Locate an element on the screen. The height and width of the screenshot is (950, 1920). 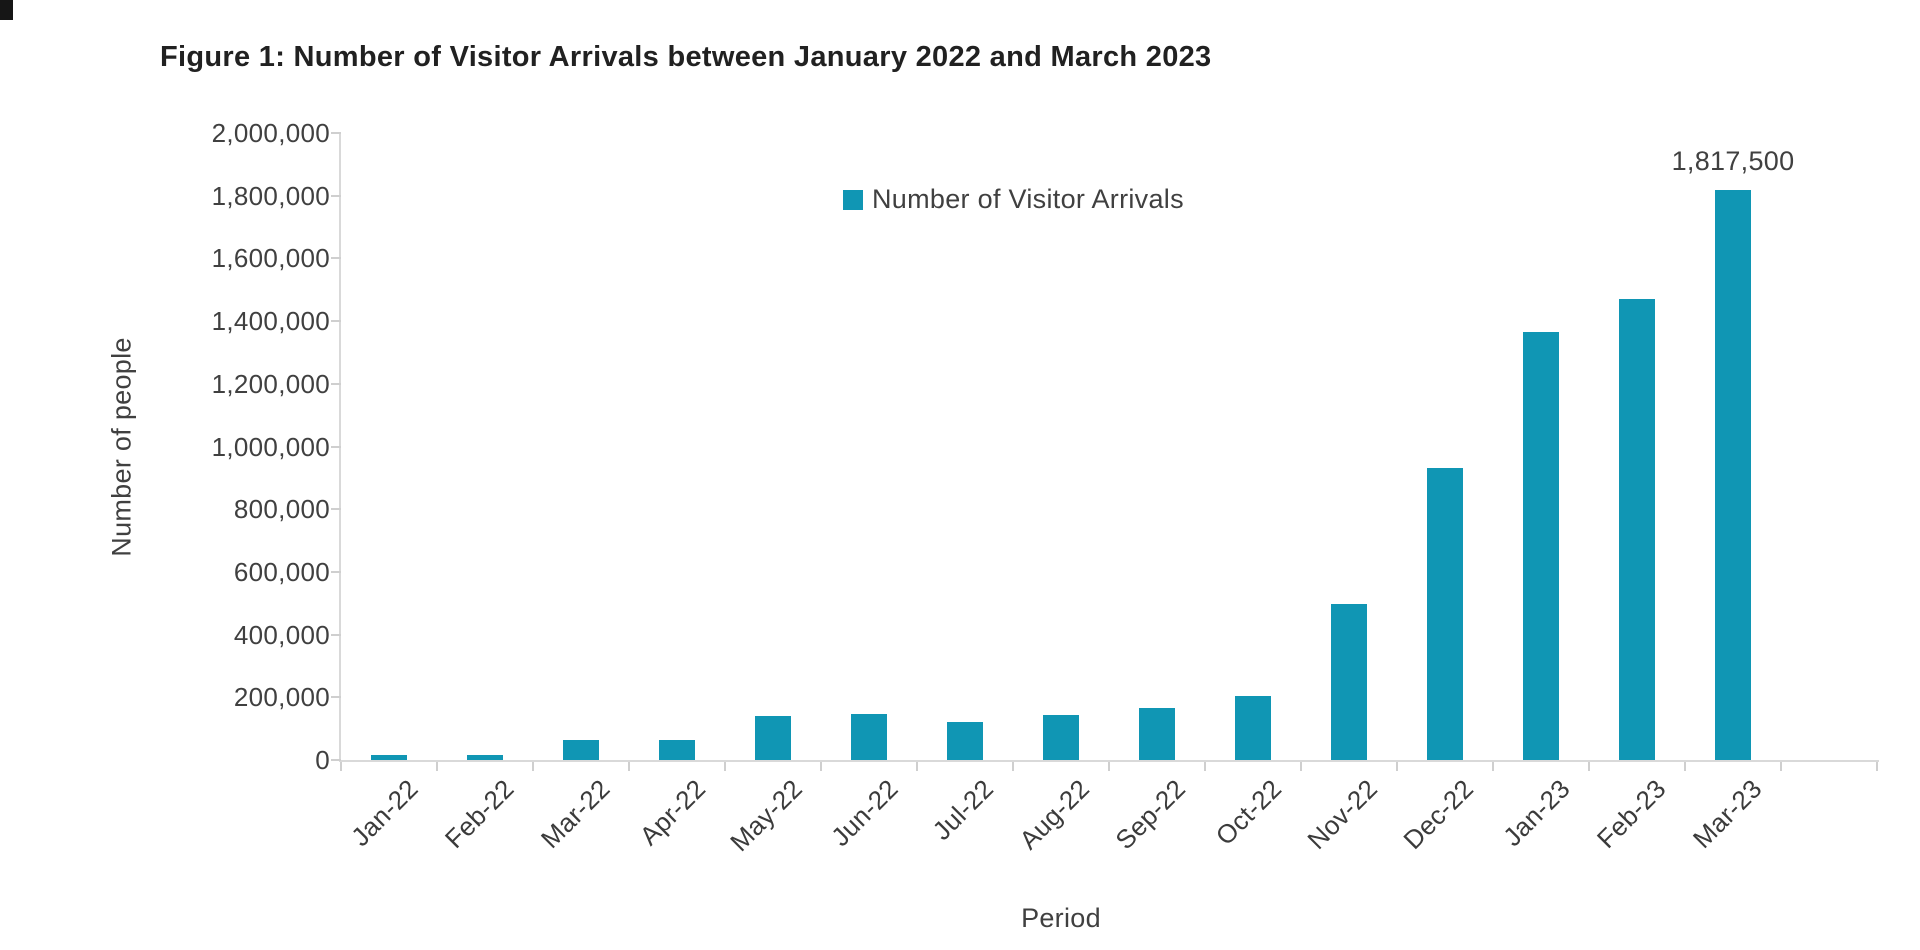
x-axis-line is located at coordinates (1109, 761).